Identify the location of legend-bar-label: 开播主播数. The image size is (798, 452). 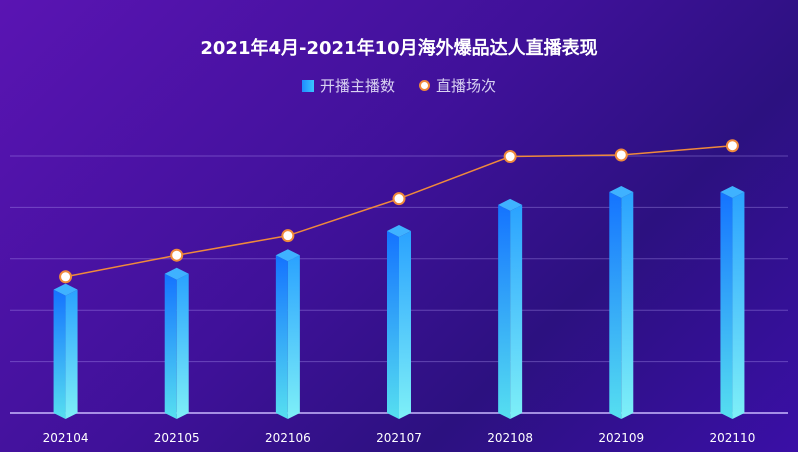
(357, 86).